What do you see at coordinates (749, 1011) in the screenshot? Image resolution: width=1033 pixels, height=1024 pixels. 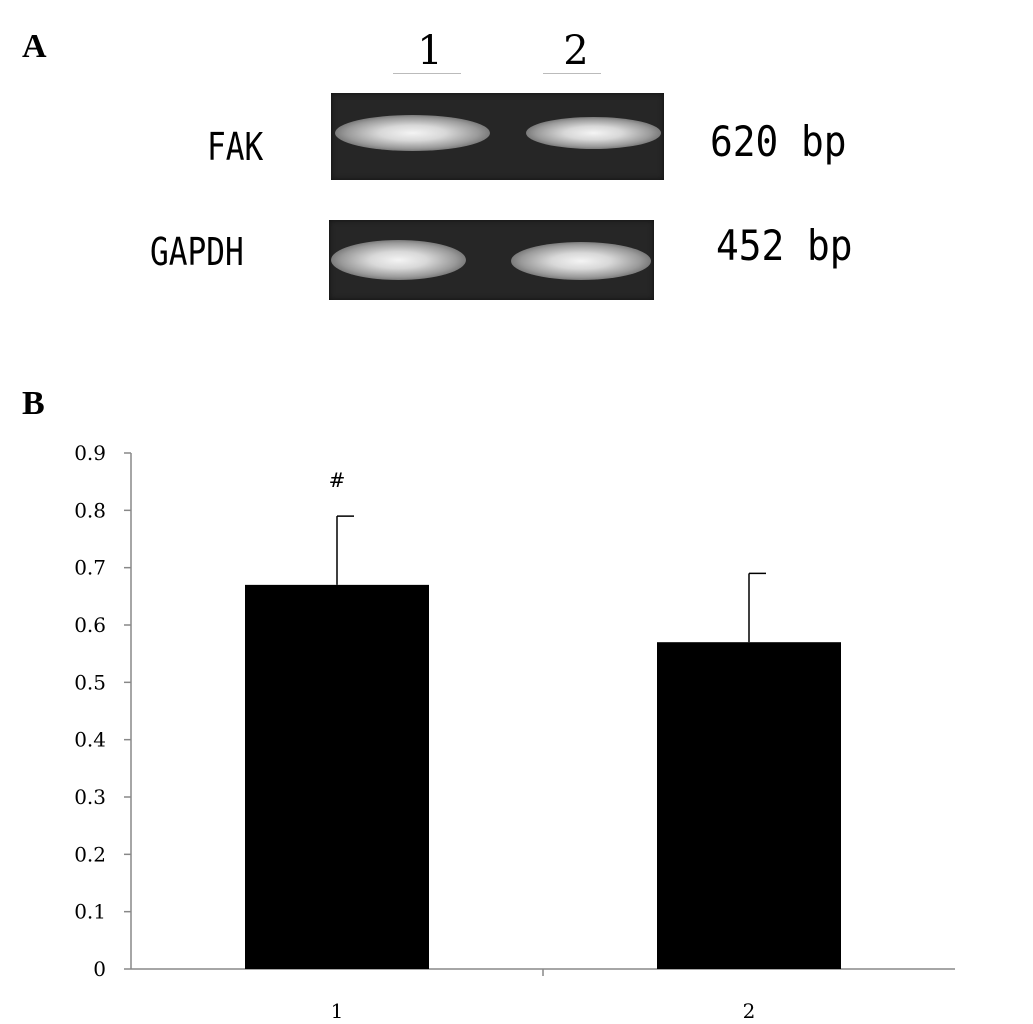 I see `x-tick-label: 2` at bounding box center [749, 1011].